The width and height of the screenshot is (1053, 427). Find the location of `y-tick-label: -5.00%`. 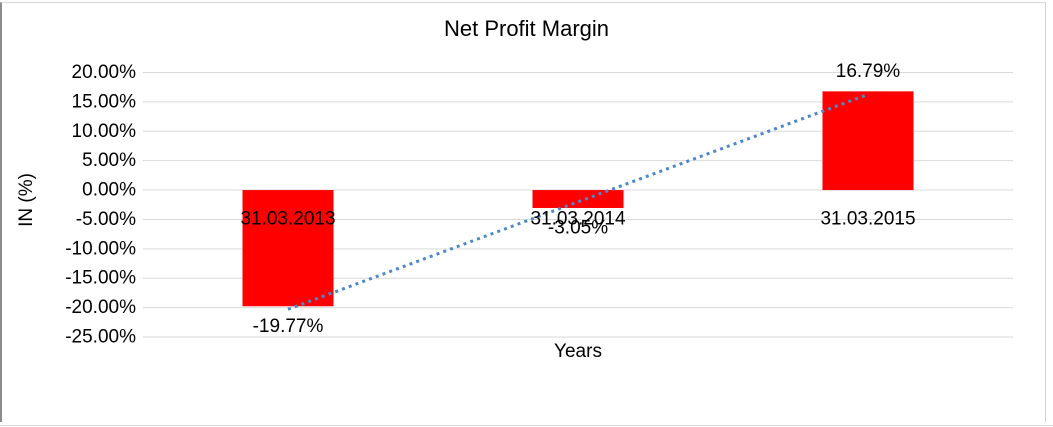

y-tick-label: -5.00% is located at coordinates (106, 219).